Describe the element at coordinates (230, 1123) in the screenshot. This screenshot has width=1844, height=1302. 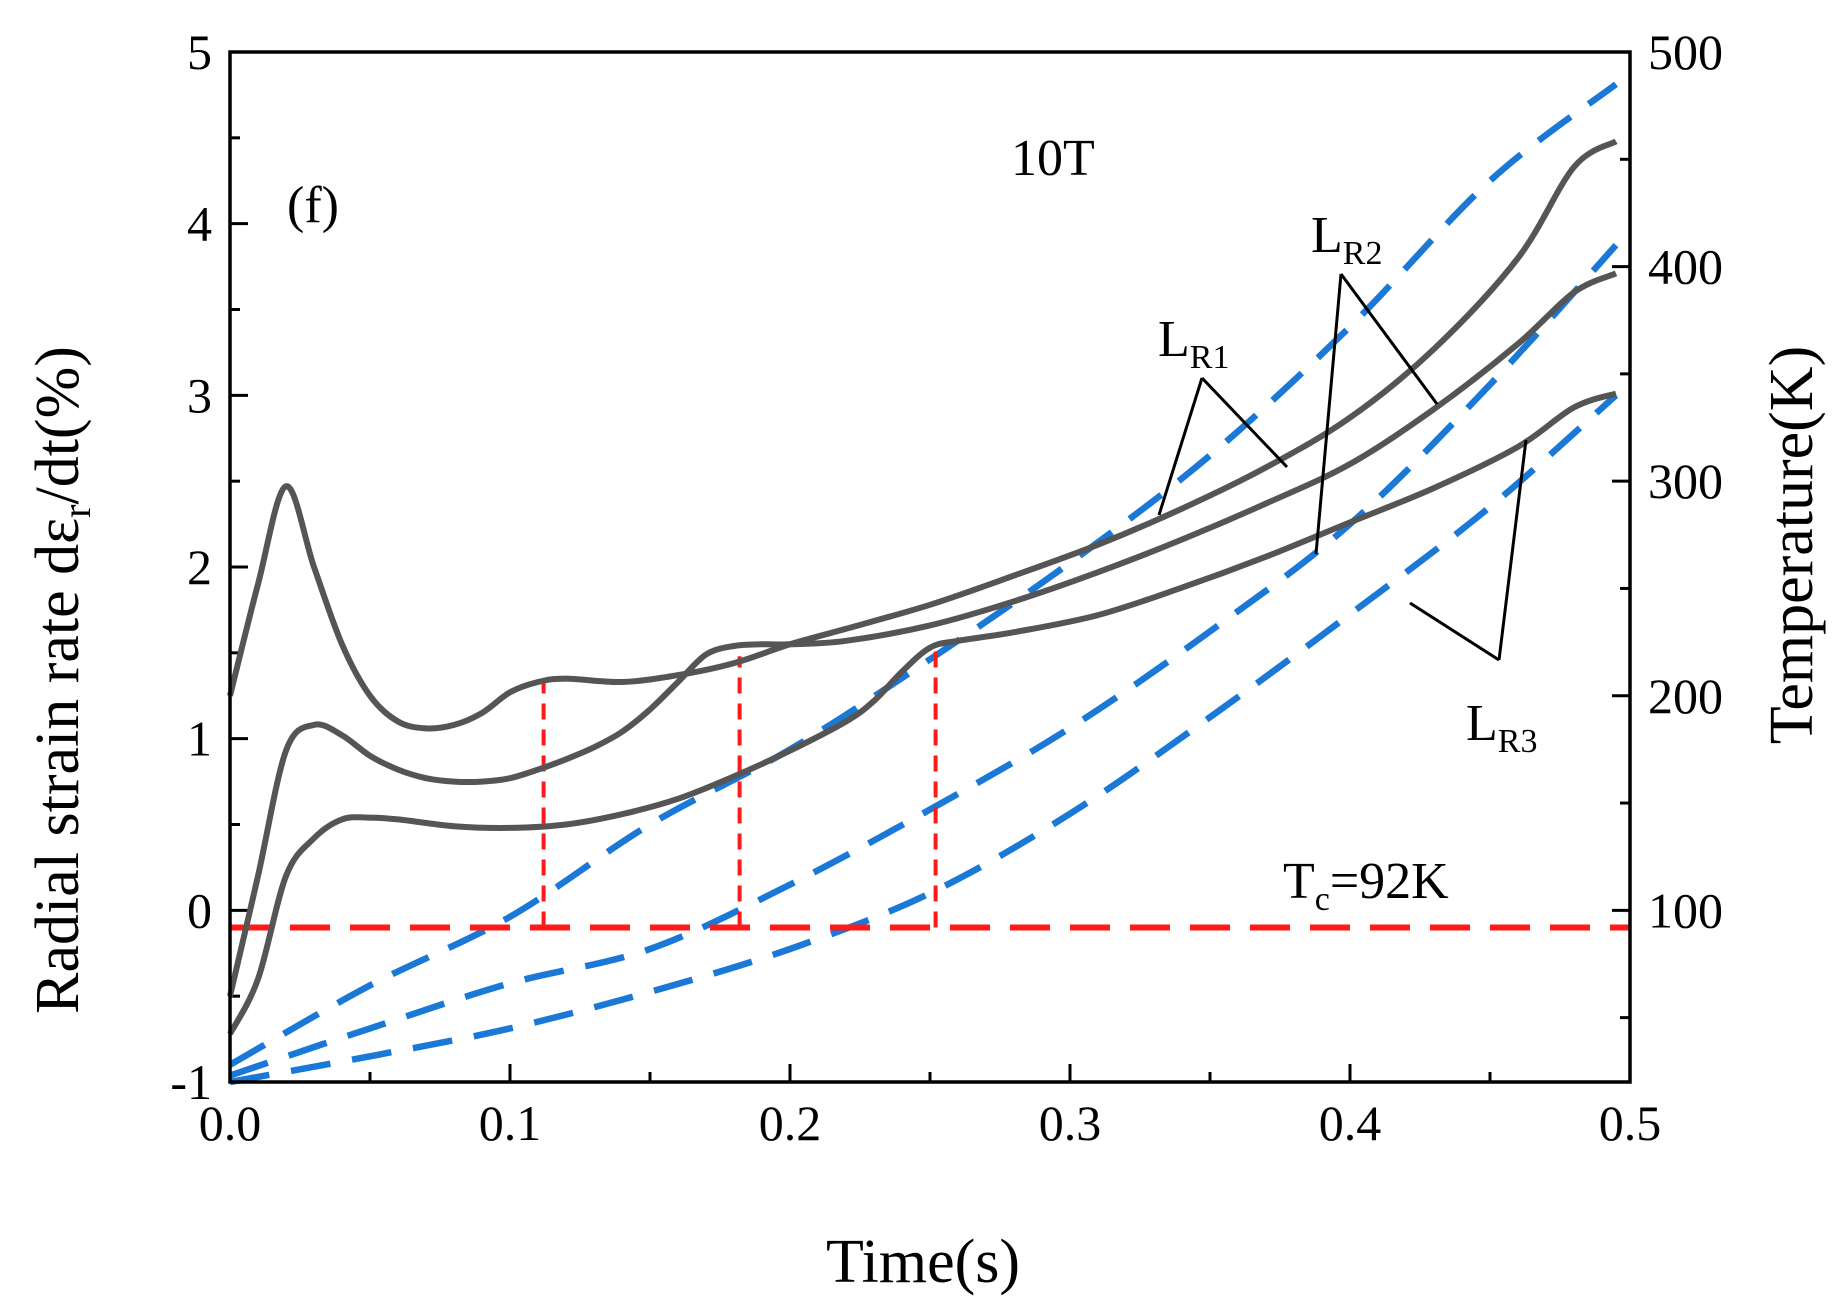
I see `x-tick-label: 0.0` at that location.